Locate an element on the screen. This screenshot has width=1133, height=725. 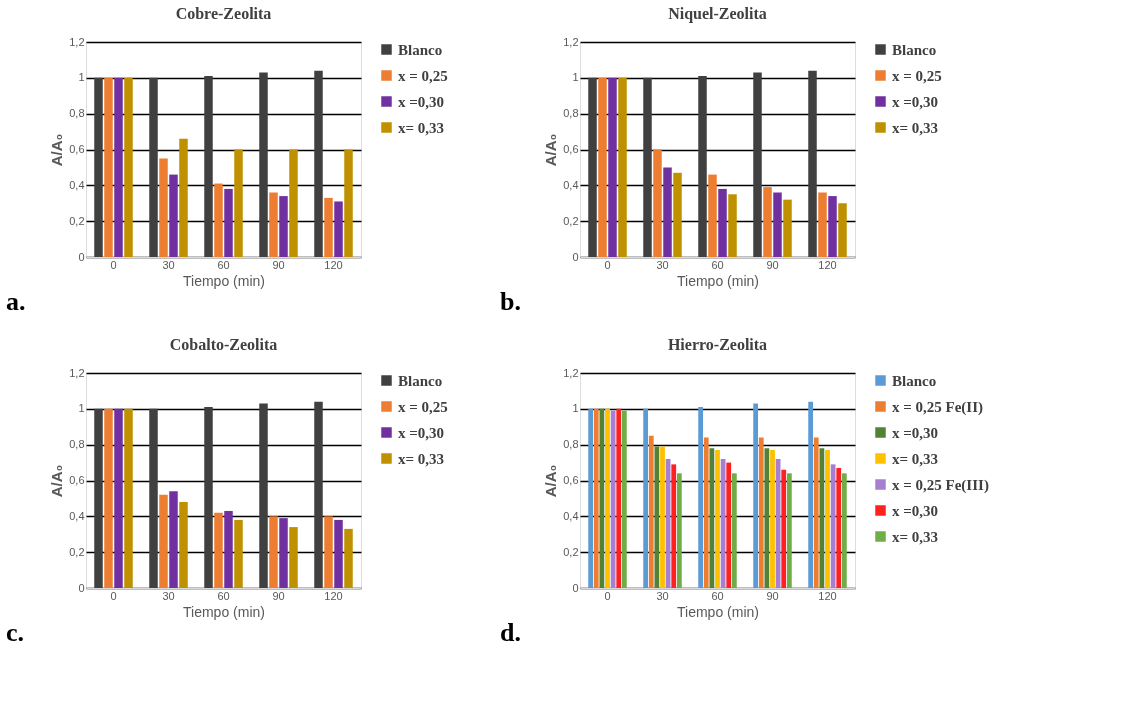
legend-label: x = 0,25 Fe(II) is located at coordinates (938, 407).